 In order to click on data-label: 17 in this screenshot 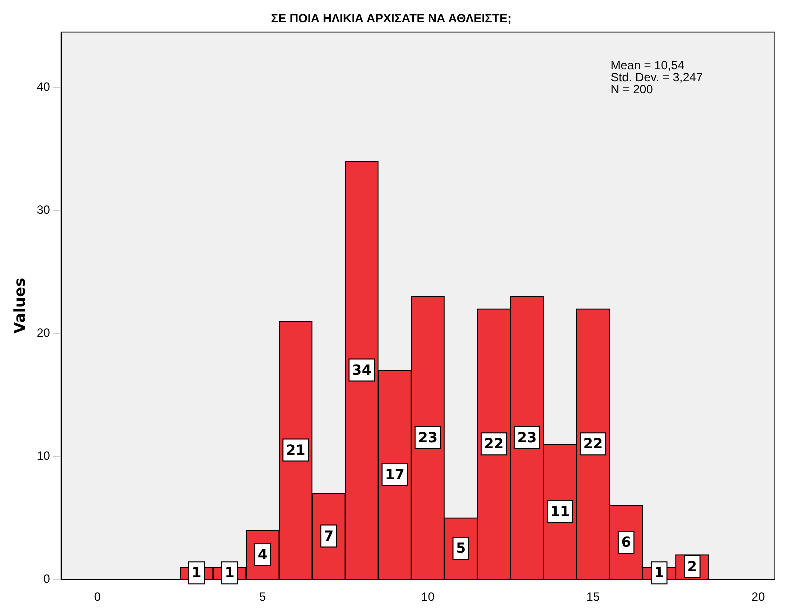, I will do `click(395, 475)`.